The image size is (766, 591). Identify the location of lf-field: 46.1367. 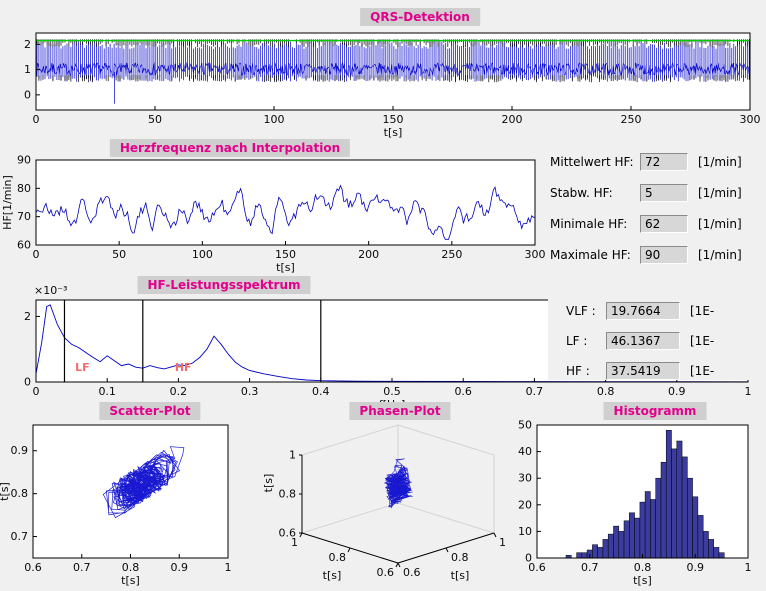
(643, 340).